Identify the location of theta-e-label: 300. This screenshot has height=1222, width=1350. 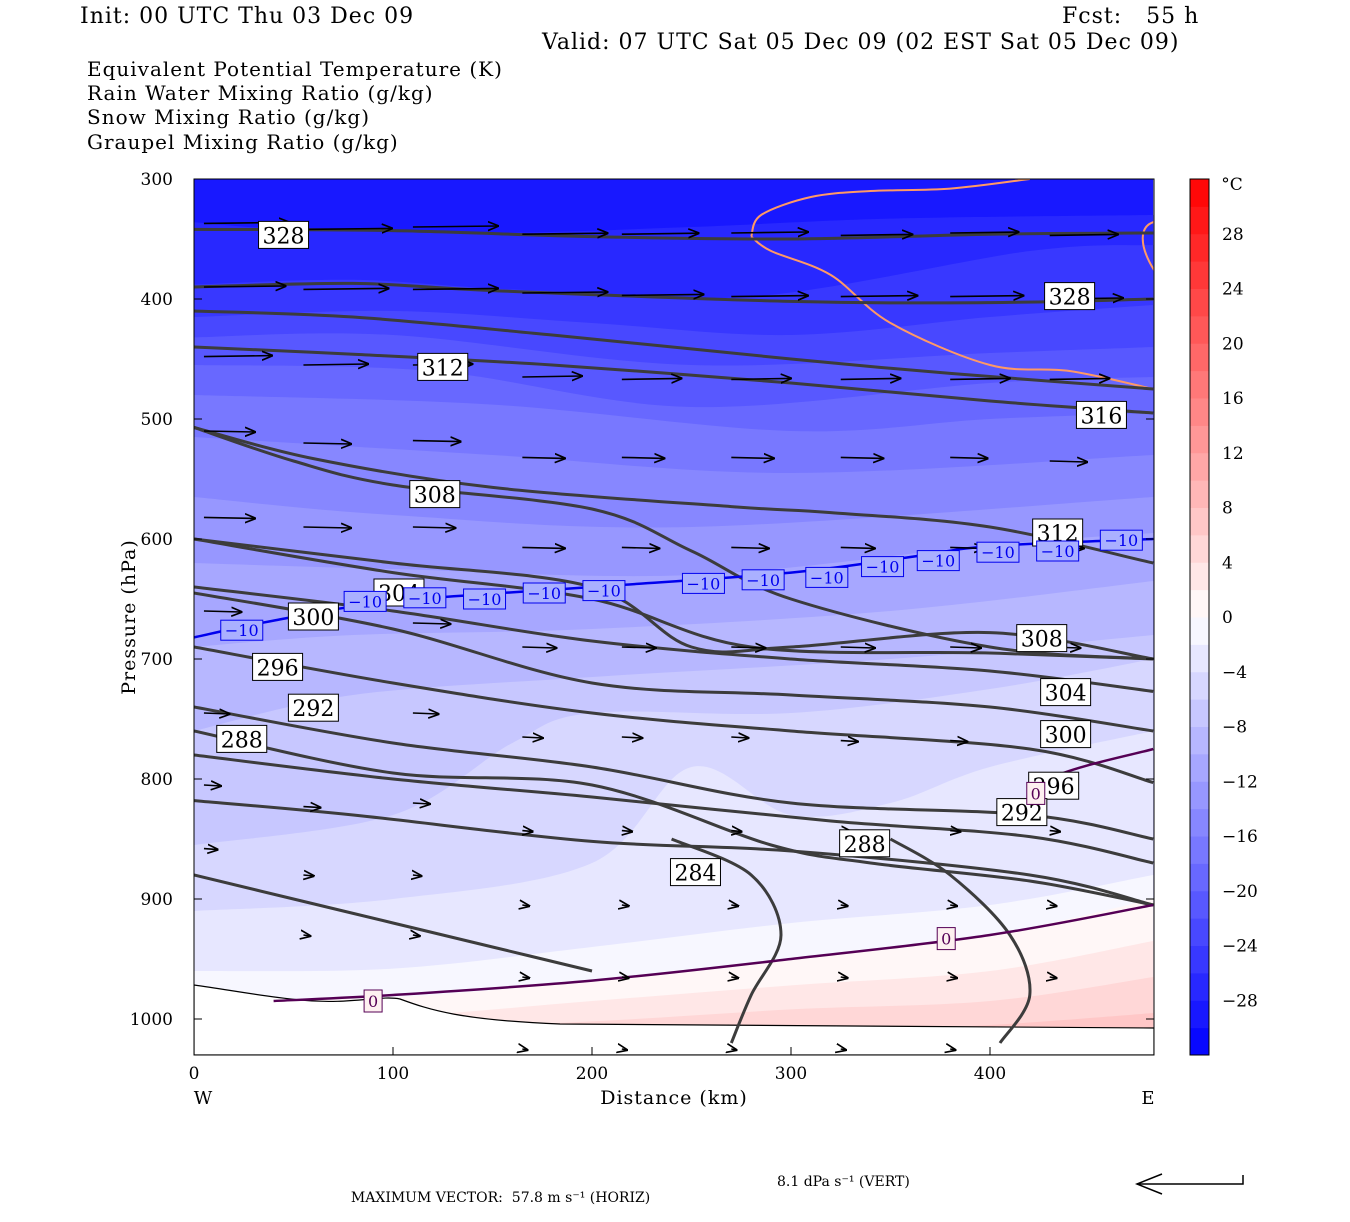
(313, 618).